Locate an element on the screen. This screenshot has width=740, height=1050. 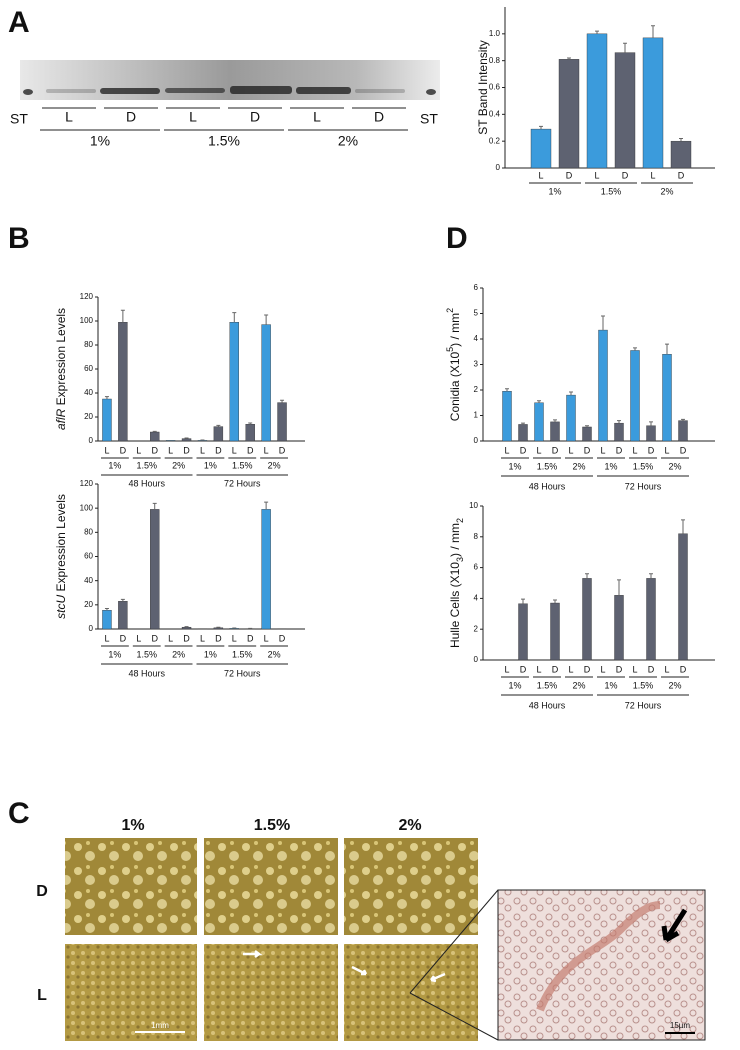
y-axis-label-part: aflR is located at coordinates (61, 419).